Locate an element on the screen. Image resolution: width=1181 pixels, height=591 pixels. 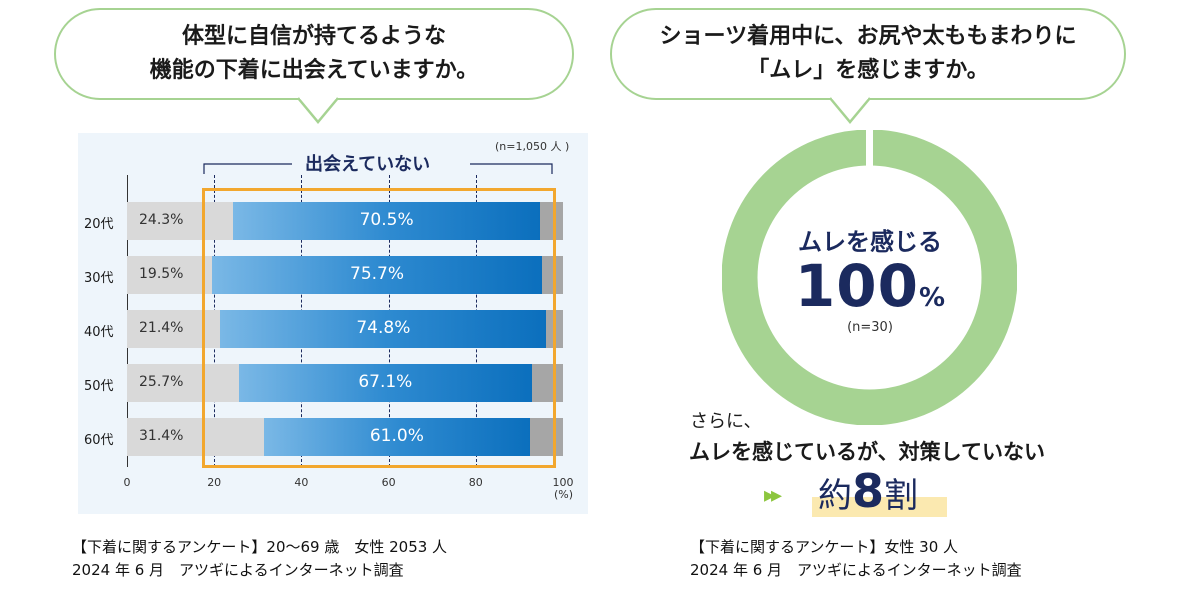
highlight-box is located at coordinates (379, 328).